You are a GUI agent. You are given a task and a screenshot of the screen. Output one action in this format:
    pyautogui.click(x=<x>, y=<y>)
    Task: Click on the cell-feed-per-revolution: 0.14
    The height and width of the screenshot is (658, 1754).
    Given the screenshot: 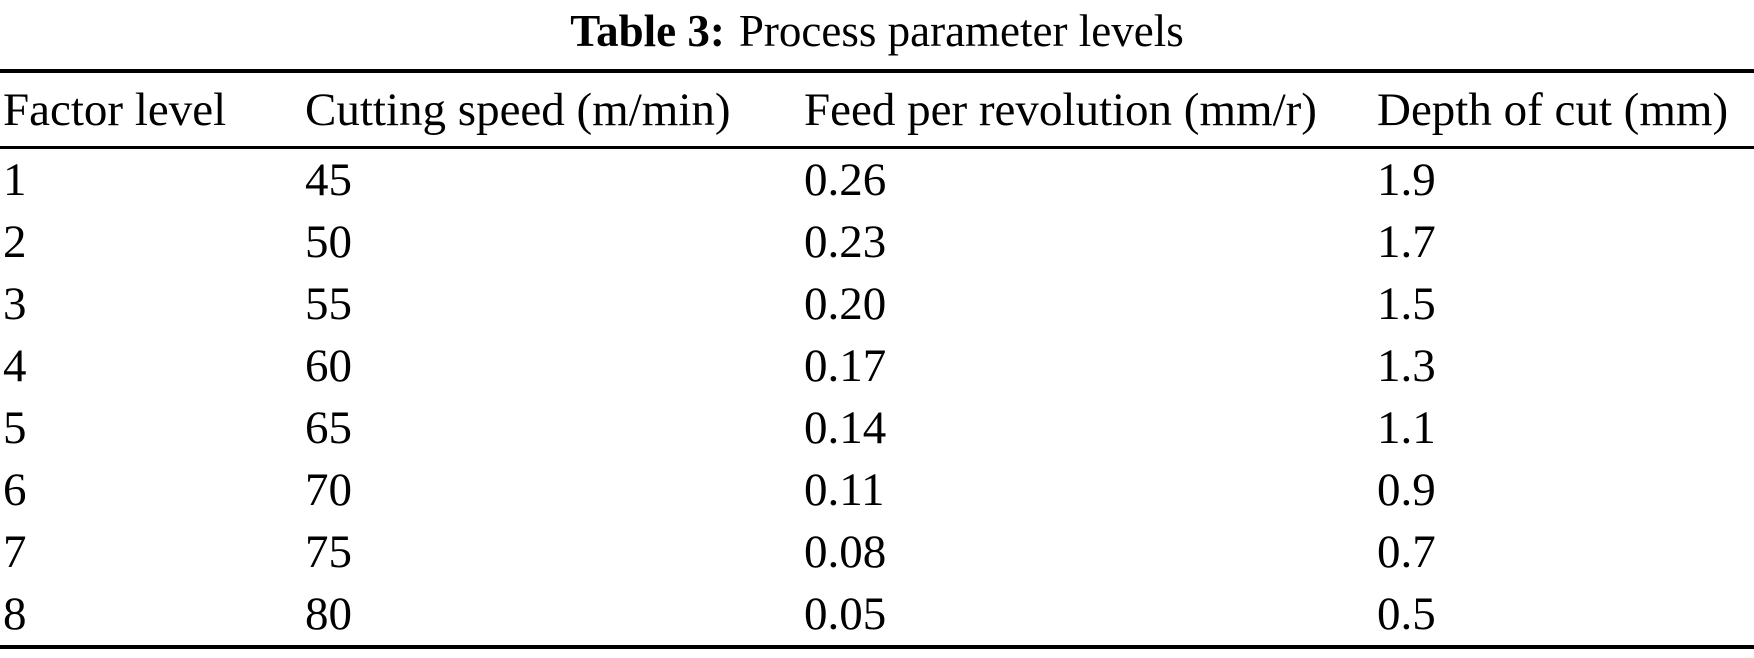 What is the action you would take?
    pyautogui.click(x=845, y=428)
    